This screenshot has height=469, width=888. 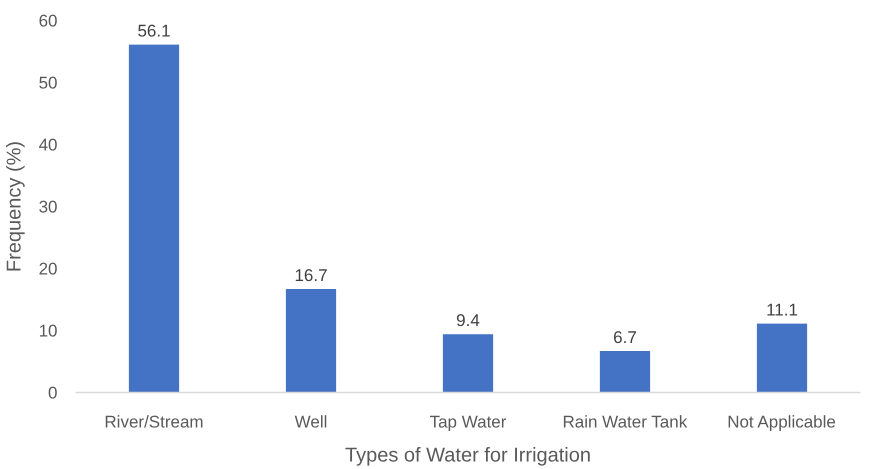 What do you see at coordinates (468, 320) in the screenshot?
I see `data-label: 9.4` at bounding box center [468, 320].